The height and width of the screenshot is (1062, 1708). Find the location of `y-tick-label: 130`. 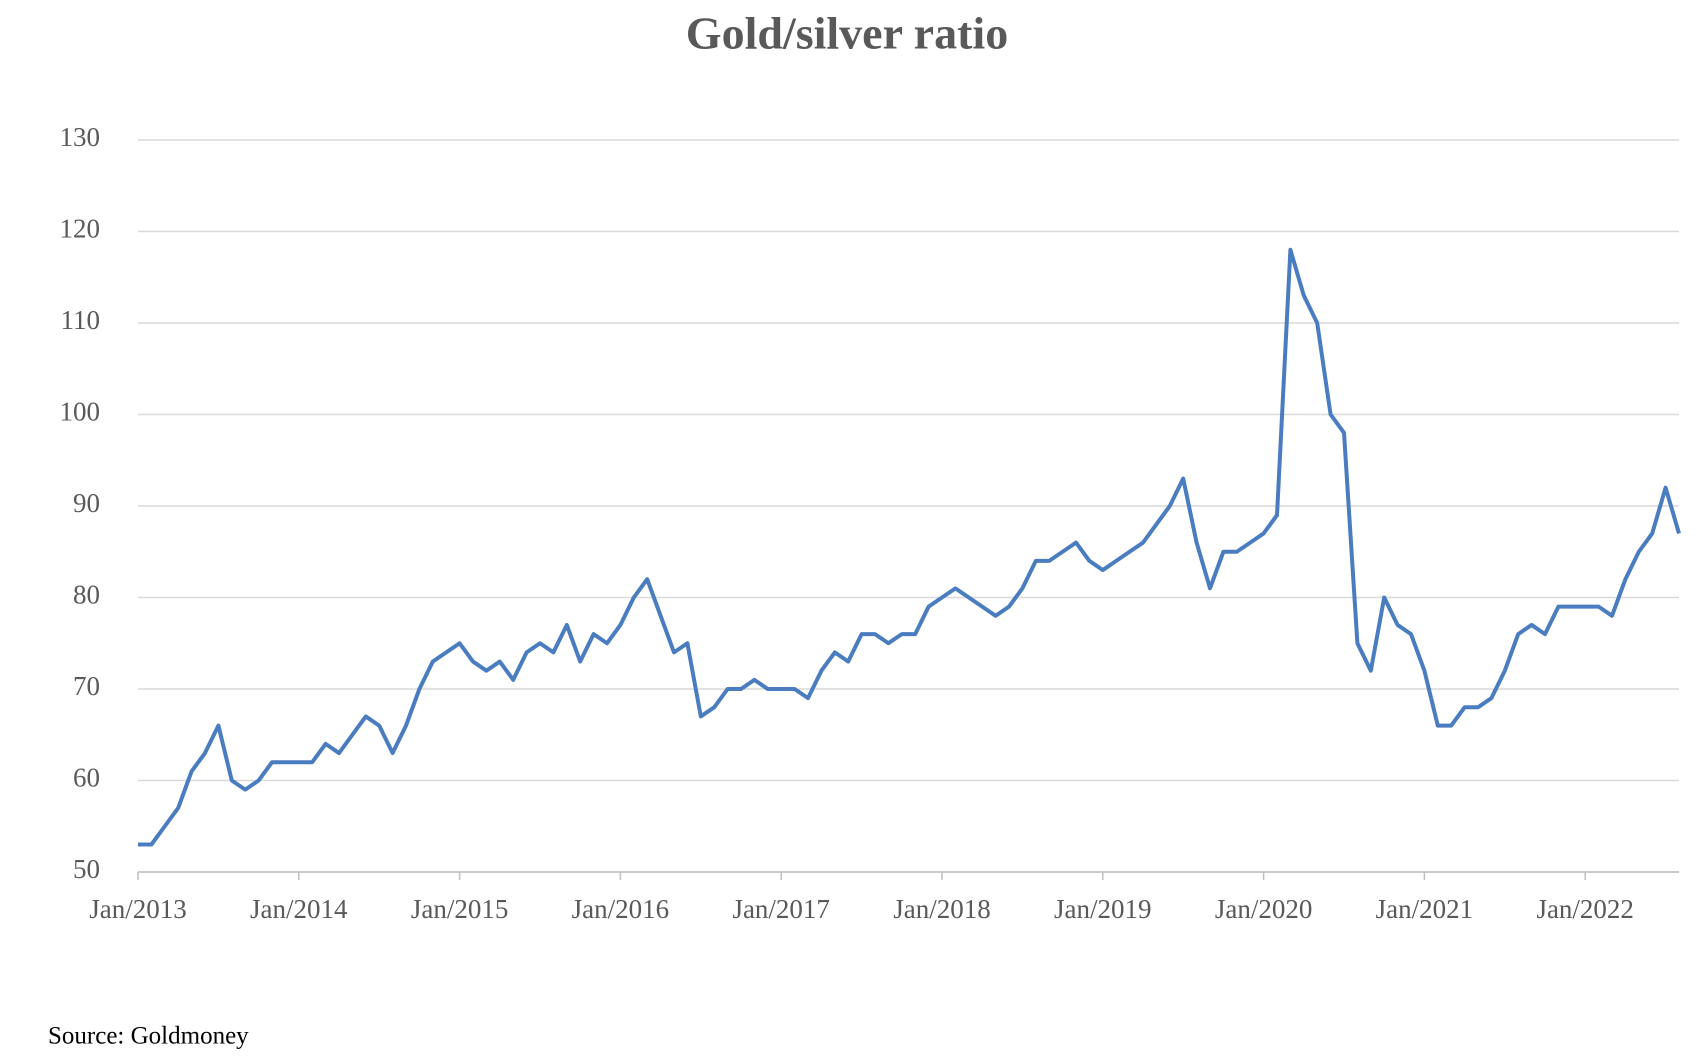

y-tick-label: 130 is located at coordinates (80, 137).